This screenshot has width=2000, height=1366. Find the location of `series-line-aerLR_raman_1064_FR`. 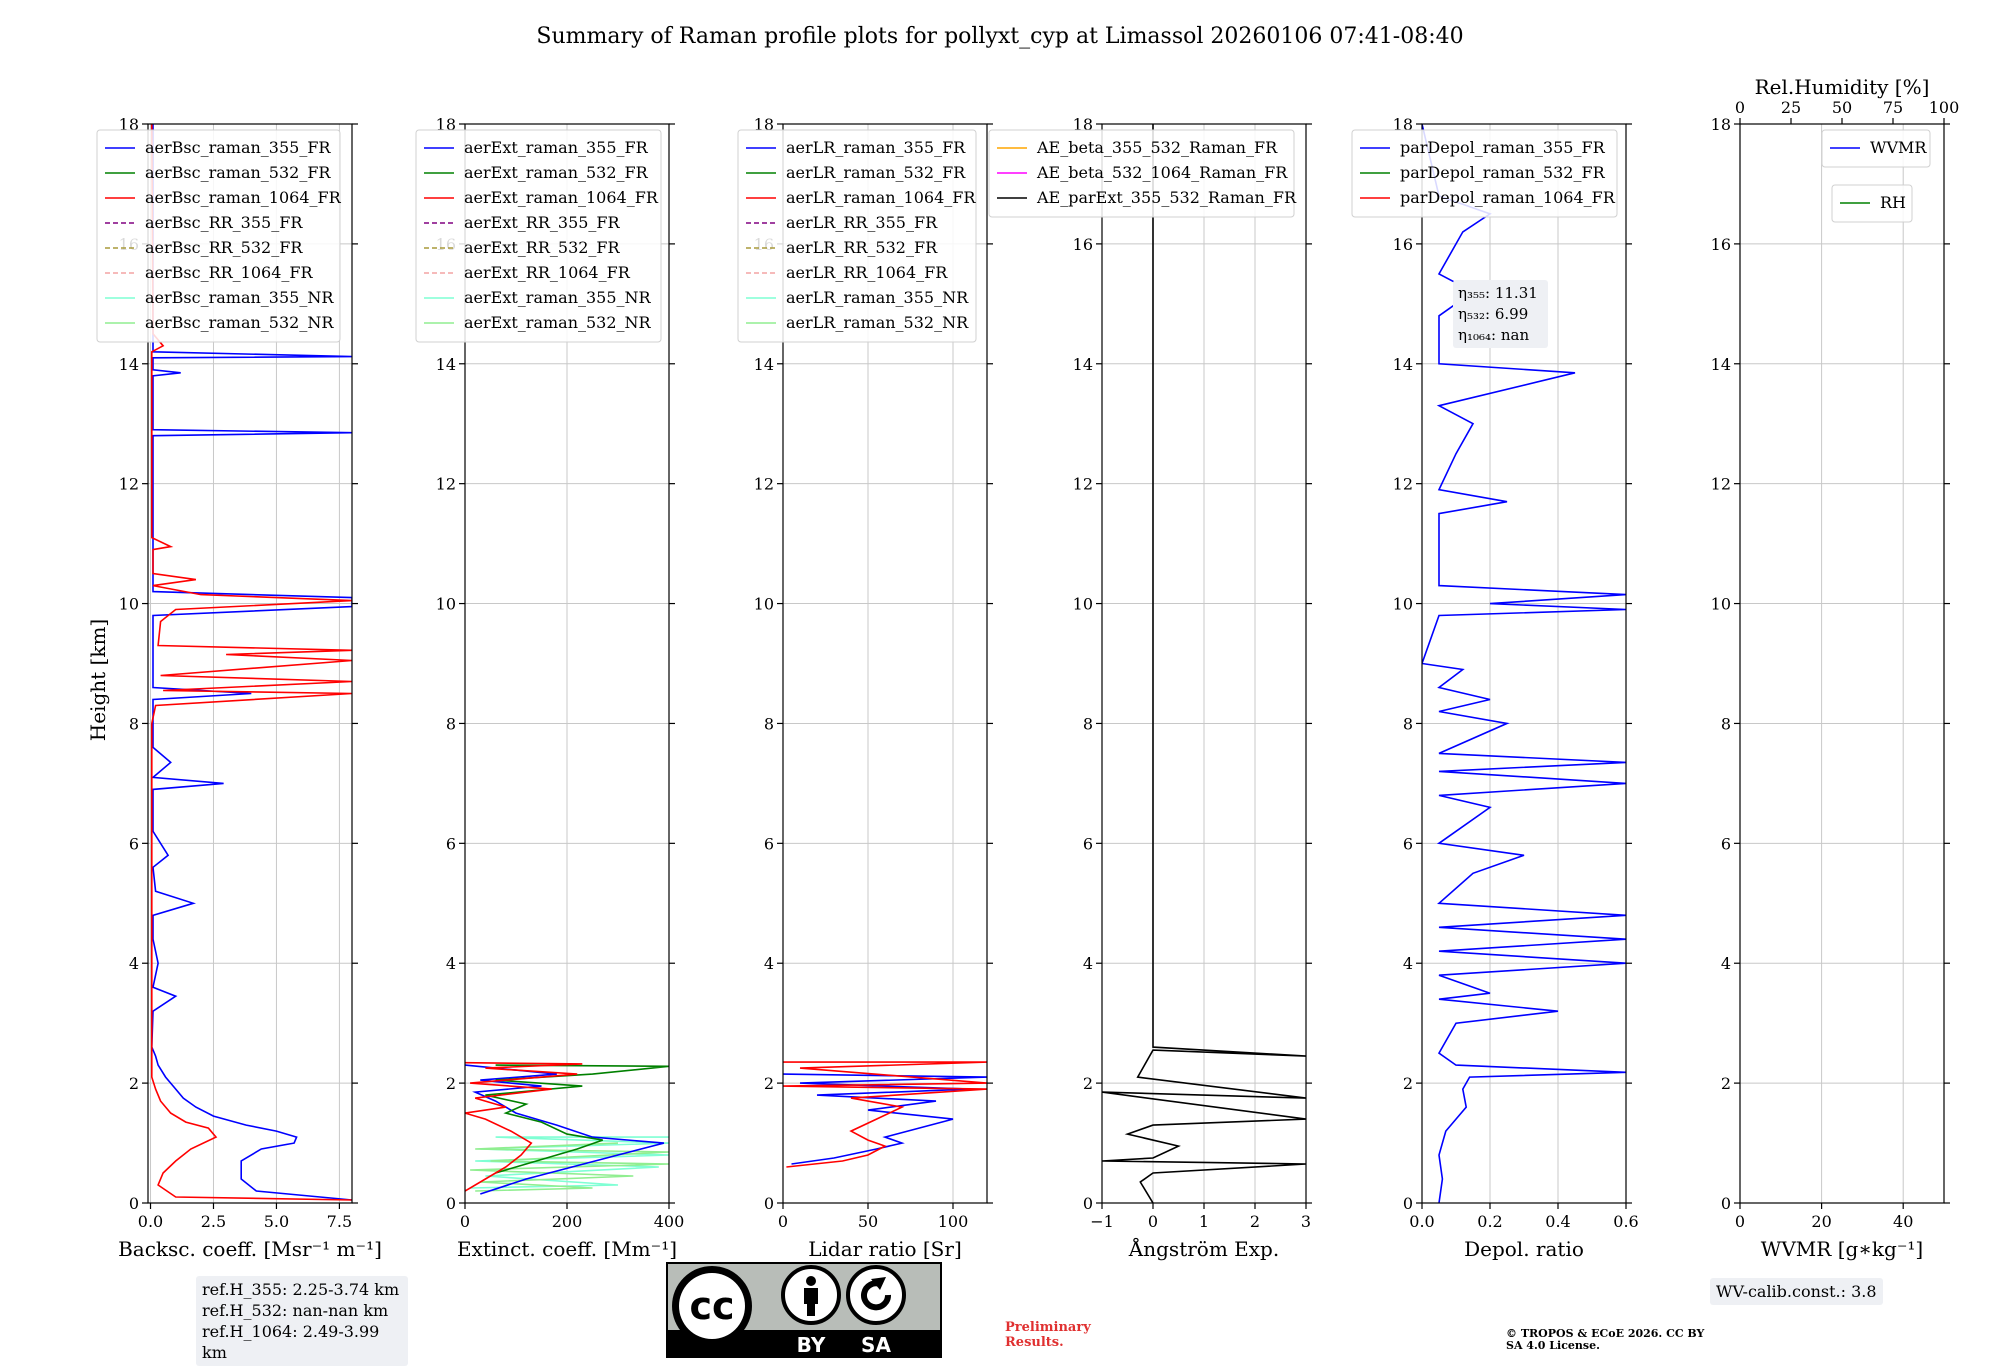

series-line-aerLR_raman_1064_FR is located at coordinates (885, 1114).